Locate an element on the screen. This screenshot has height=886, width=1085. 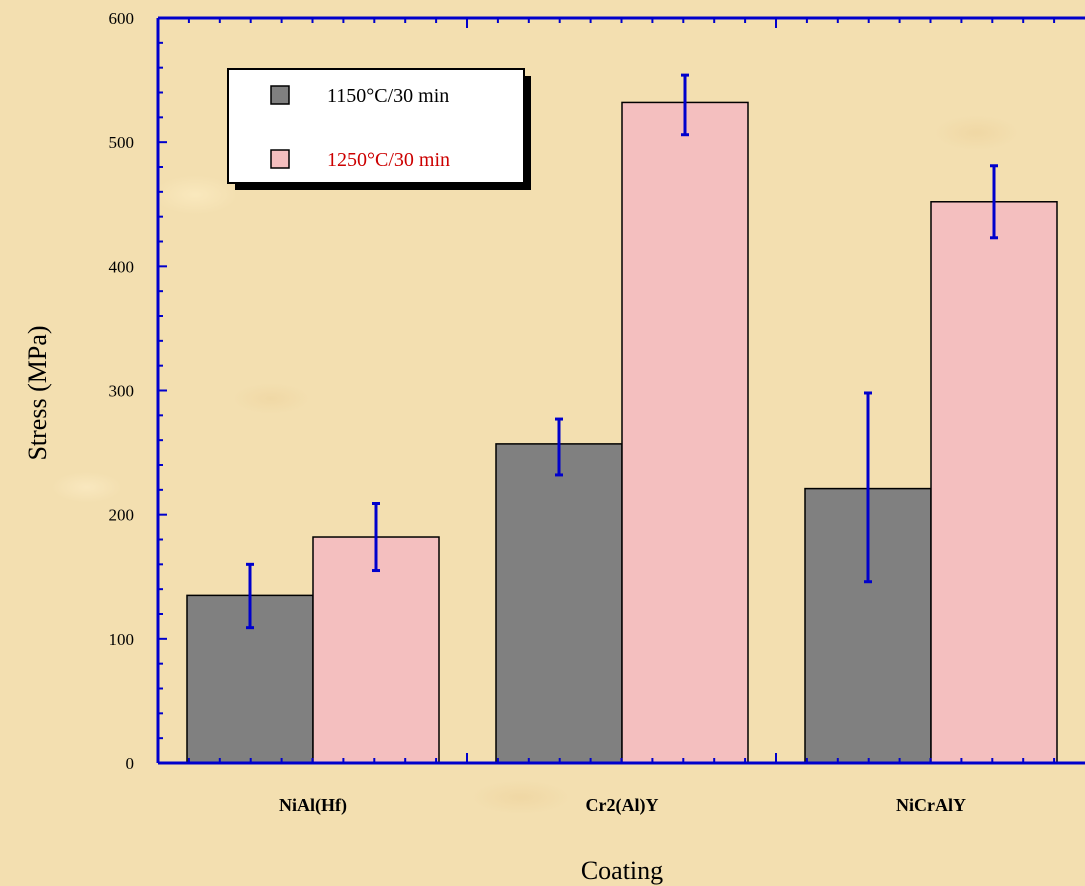
y-tick-label: 0 is located at coordinates (130, 763).